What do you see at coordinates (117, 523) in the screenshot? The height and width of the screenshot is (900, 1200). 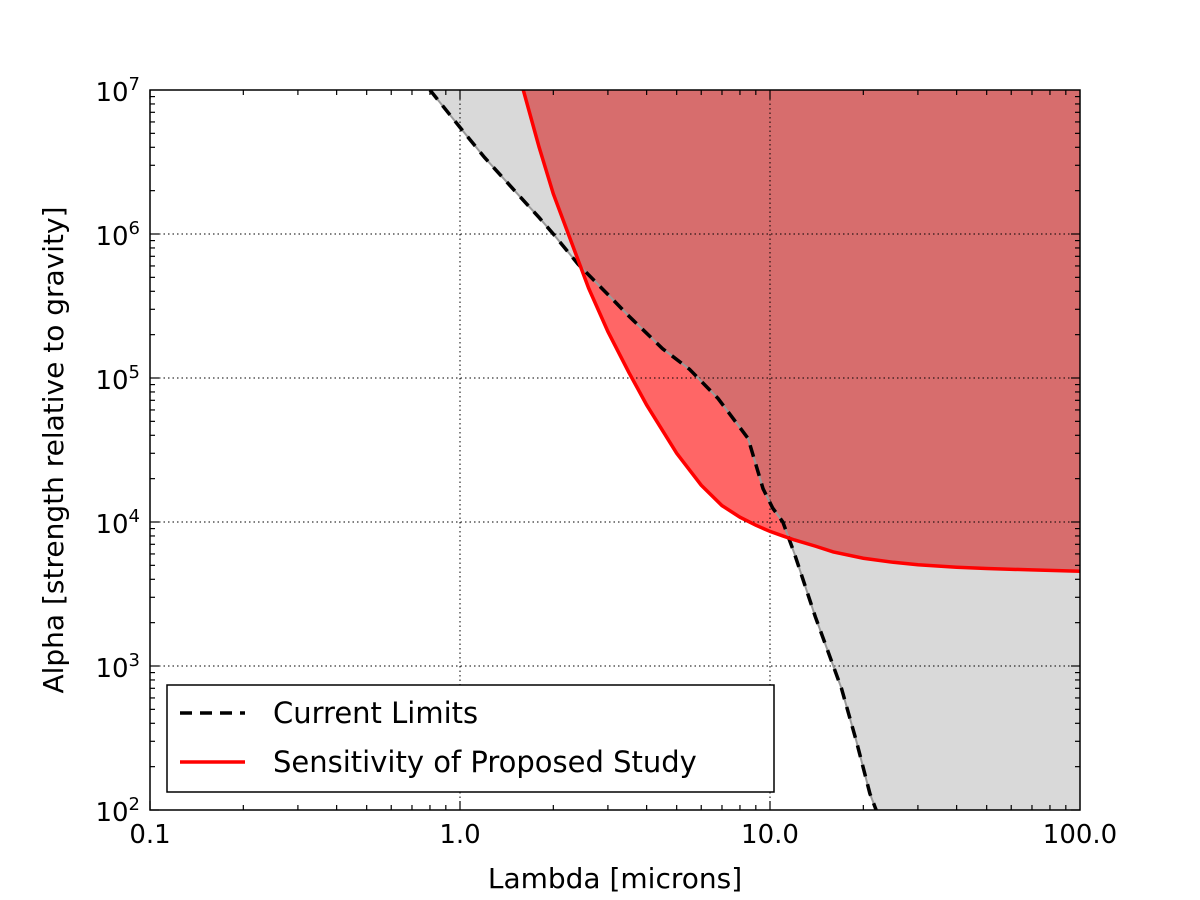 I see `y-tick-label: 10⁴` at bounding box center [117, 523].